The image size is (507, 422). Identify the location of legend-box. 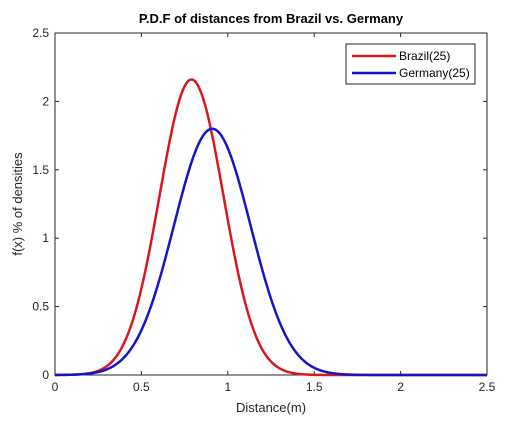
(410, 64).